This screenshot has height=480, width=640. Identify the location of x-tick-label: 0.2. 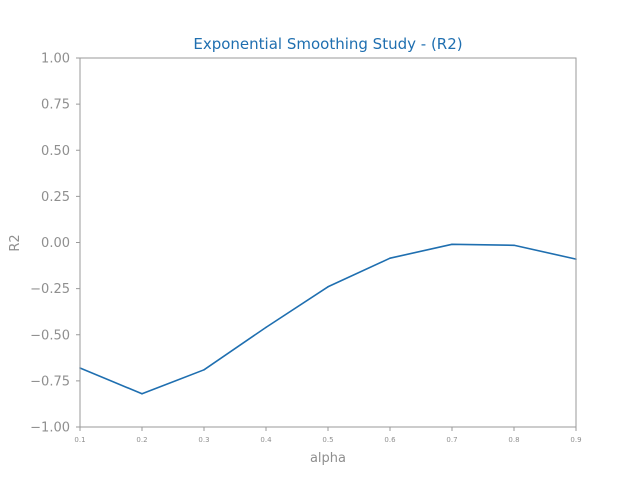
(141, 440).